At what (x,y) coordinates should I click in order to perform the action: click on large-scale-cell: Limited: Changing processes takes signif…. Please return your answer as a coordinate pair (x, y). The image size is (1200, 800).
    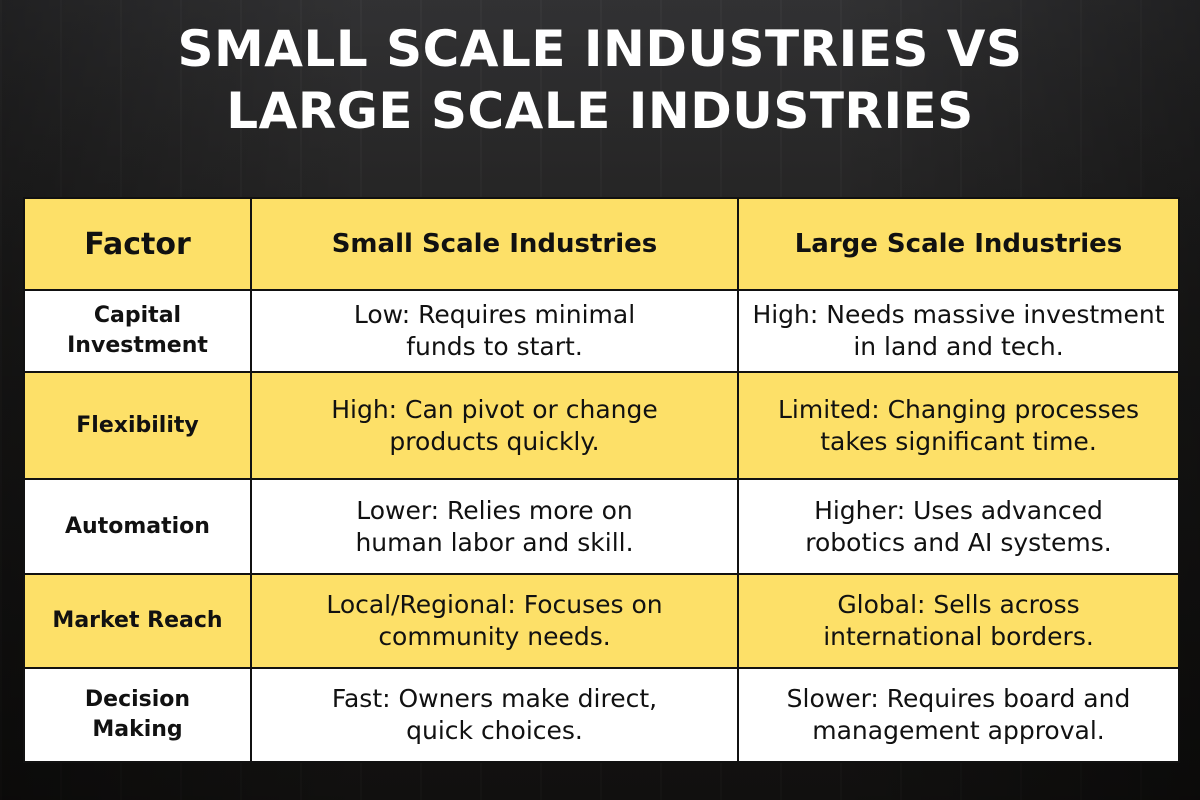
    Looking at the image, I should click on (958, 425).